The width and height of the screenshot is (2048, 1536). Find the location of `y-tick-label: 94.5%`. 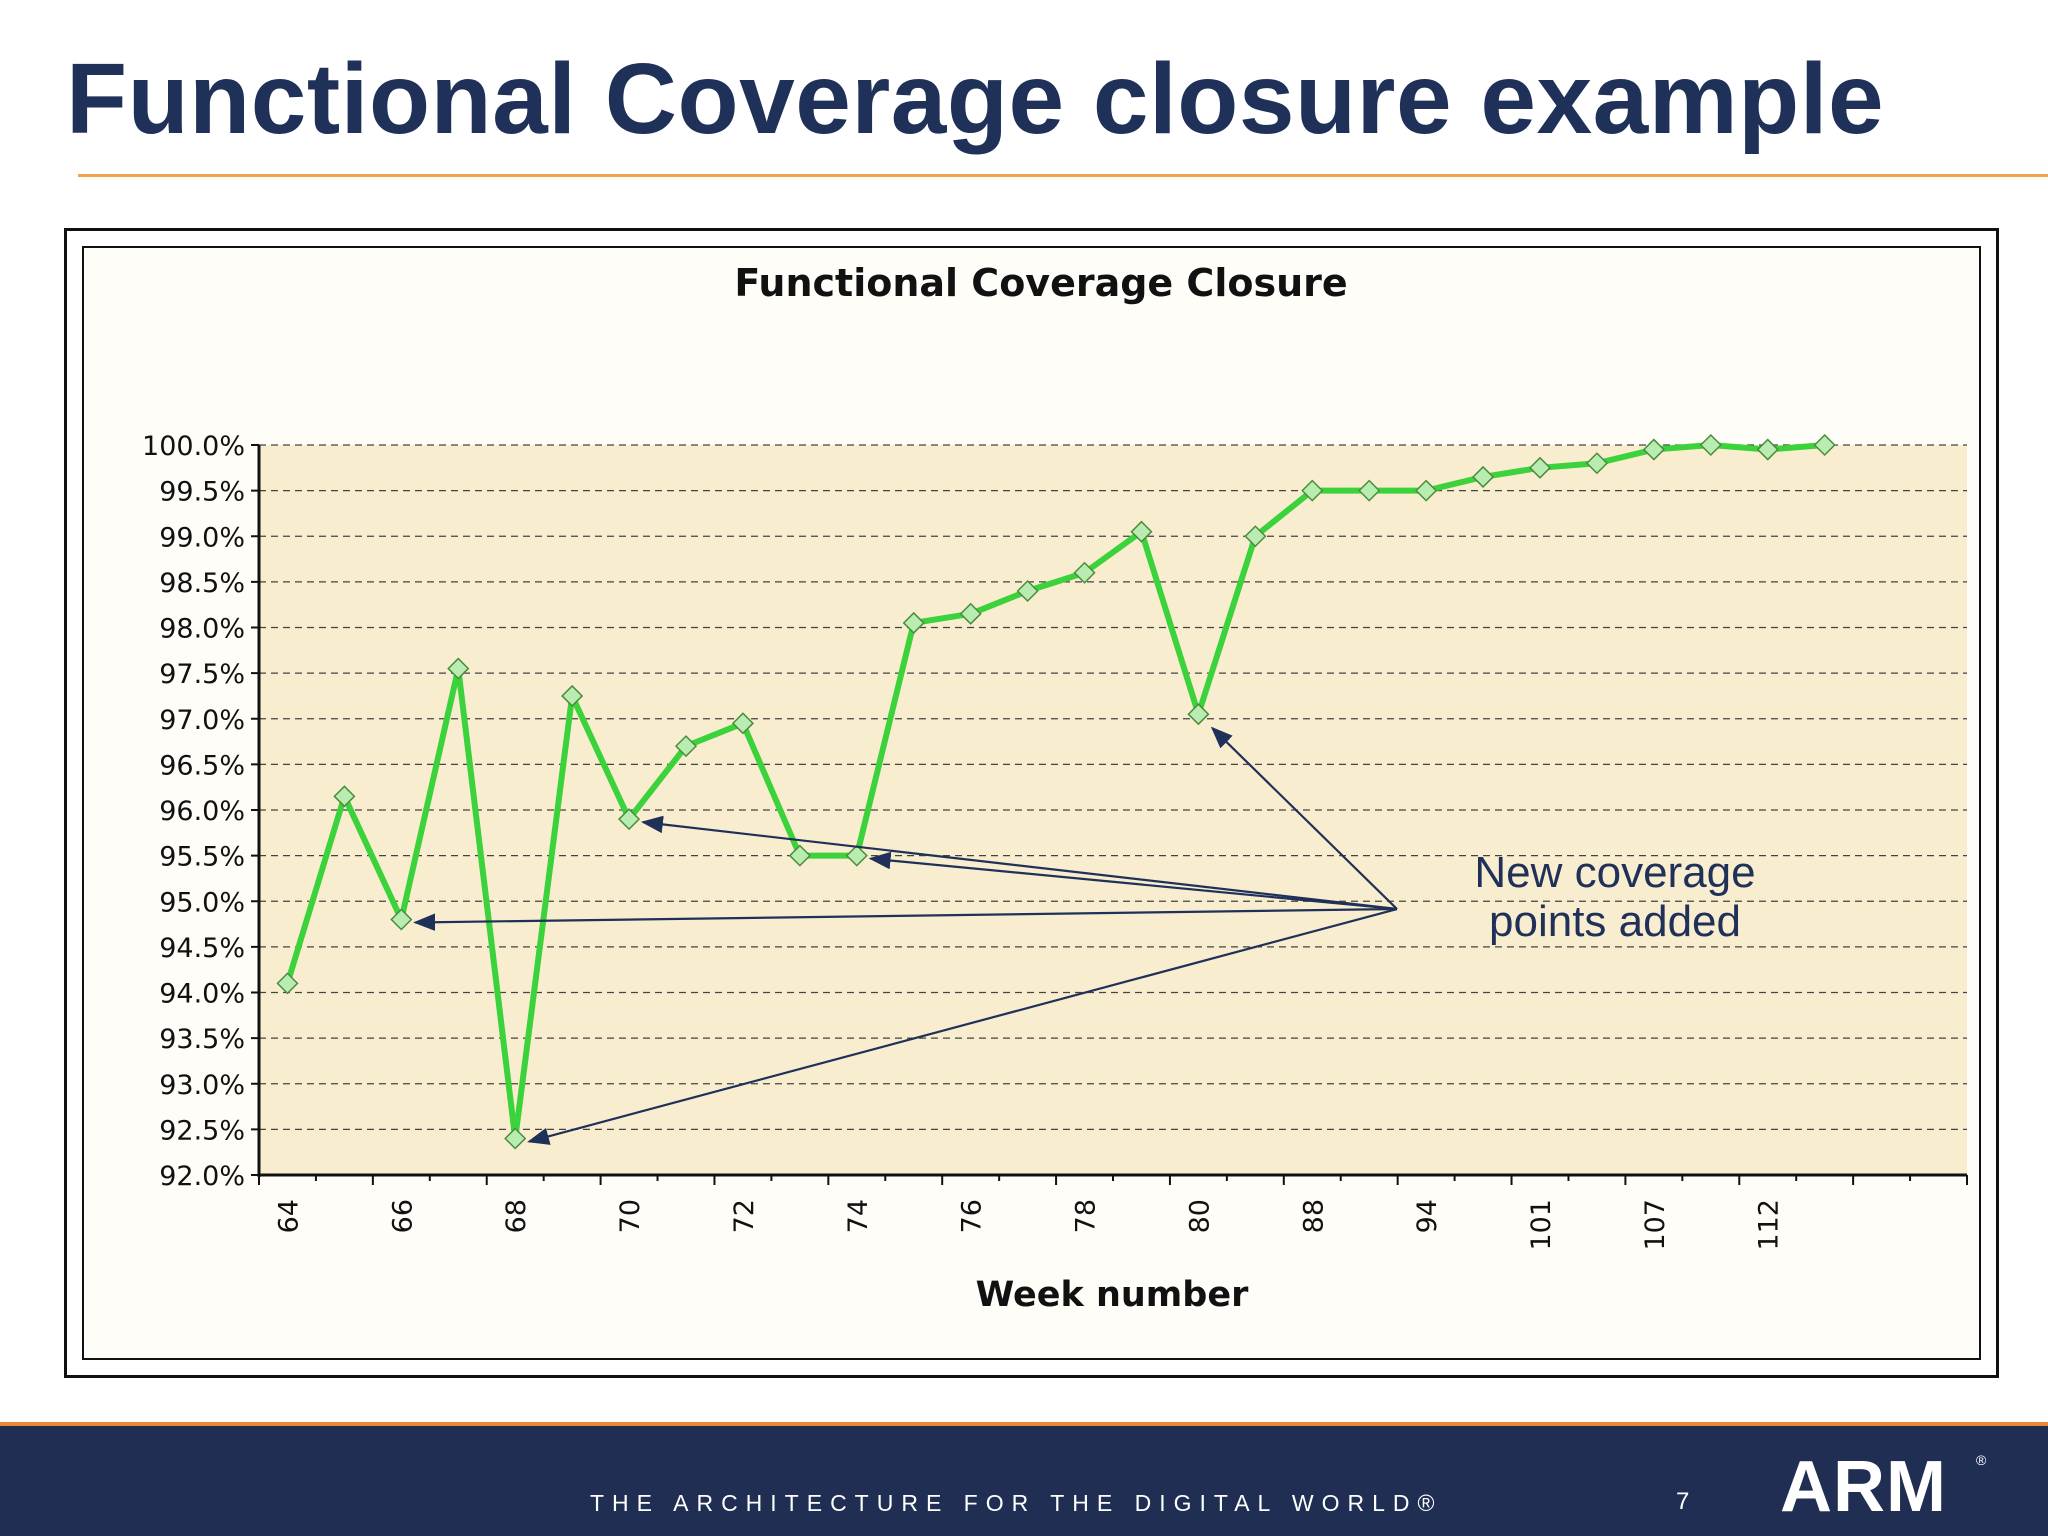

y-tick-label: 94.5% is located at coordinates (202, 948).